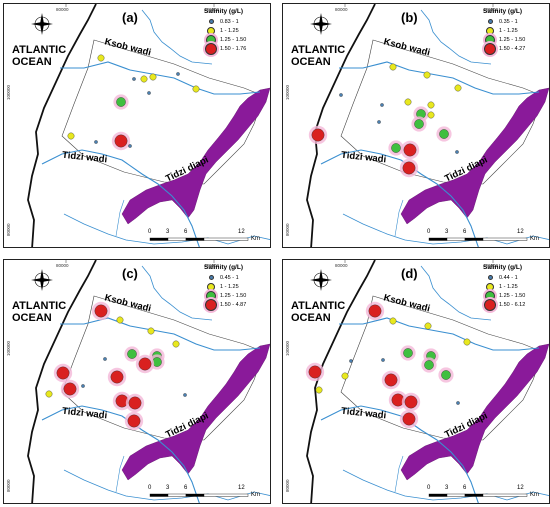  Describe the element at coordinates (508, 277) in the screenshot. I see `legend-label: 0.44 - 1` at that location.